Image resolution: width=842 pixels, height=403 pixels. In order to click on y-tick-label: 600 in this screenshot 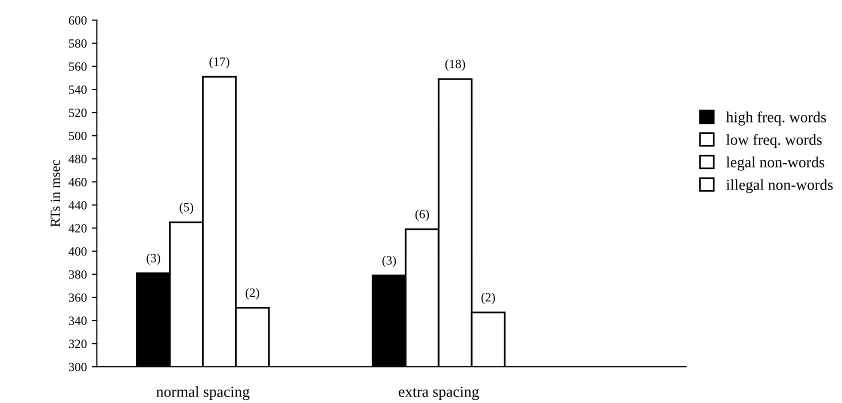, I will do `click(77, 20)`.